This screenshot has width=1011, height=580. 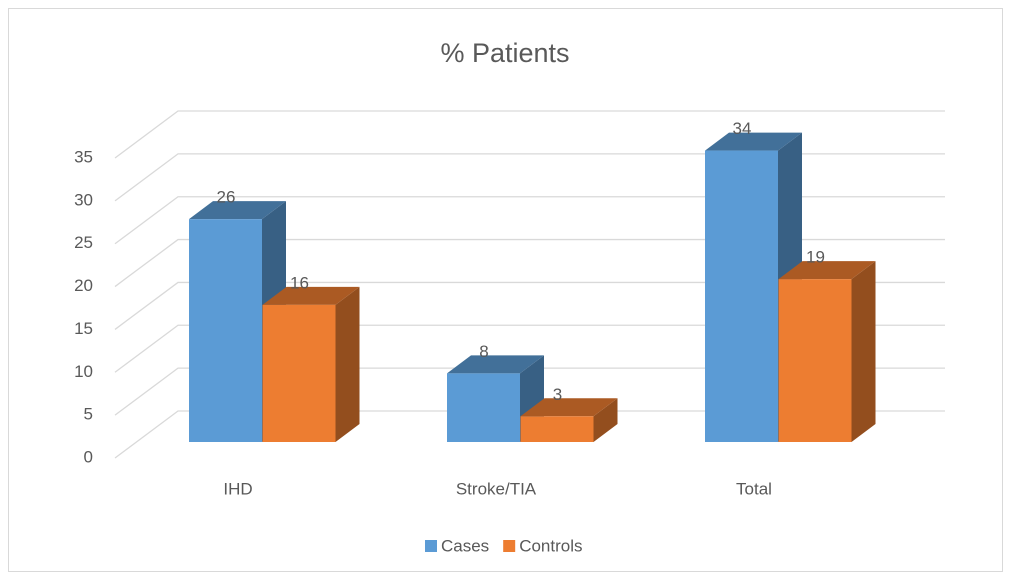 What do you see at coordinates (557, 394) in the screenshot?
I see `data-label: 3` at bounding box center [557, 394].